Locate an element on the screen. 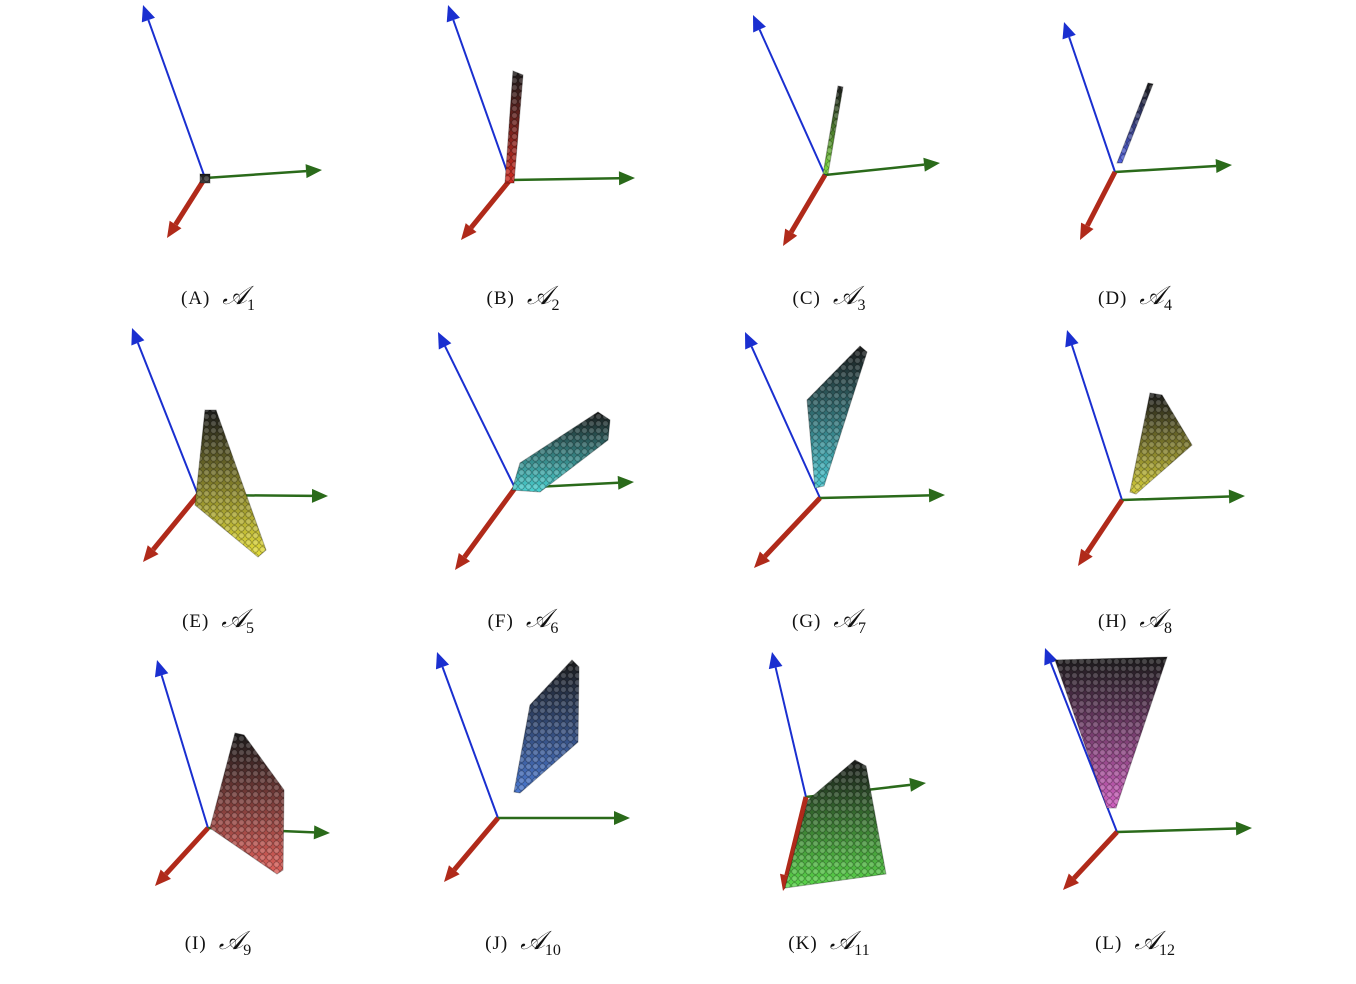  caption: (E) 𝒜5 is located at coordinates (218, 621).